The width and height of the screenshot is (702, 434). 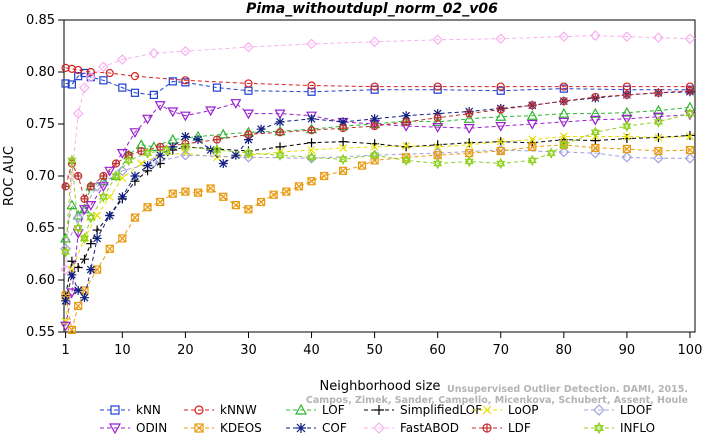 I want to click on legend-label: SimplifiedLOF, so click(x=441, y=410).